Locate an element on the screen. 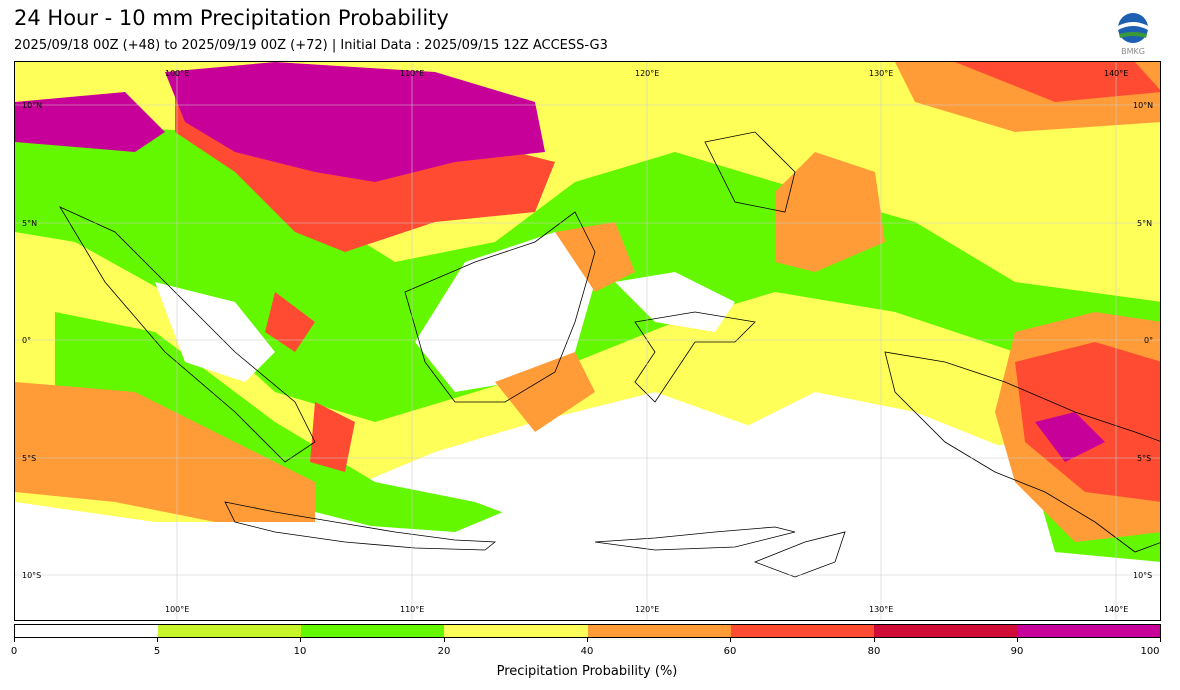  colorbar-tick-label: 100 is located at coordinates (1150, 651).